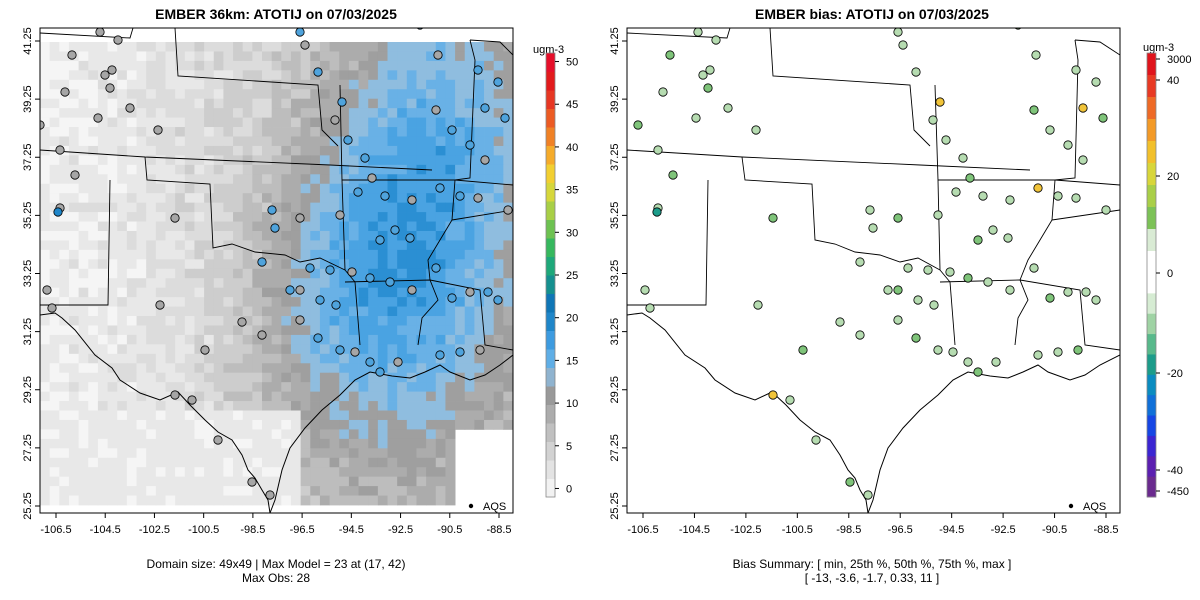 This screenshot has height=600, width=1200. Describe the element at coordinates (55, 530) in the screenshot. I see `model-lon-label: -106.5` at that location.